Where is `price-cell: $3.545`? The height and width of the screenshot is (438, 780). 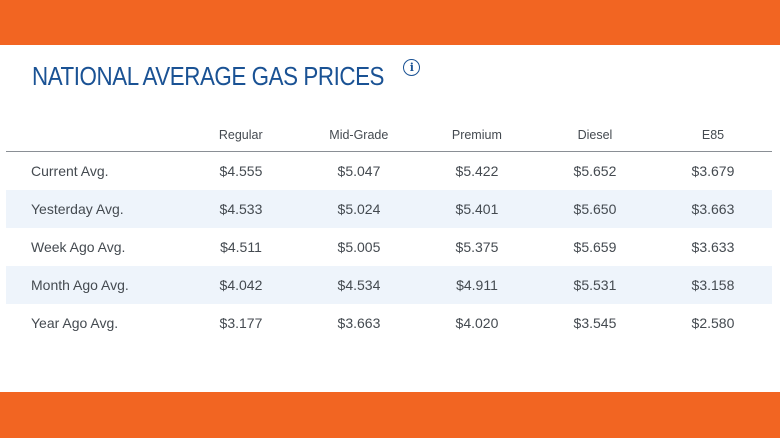 price-cell: $3.545 is located at coordinates (595, 323).